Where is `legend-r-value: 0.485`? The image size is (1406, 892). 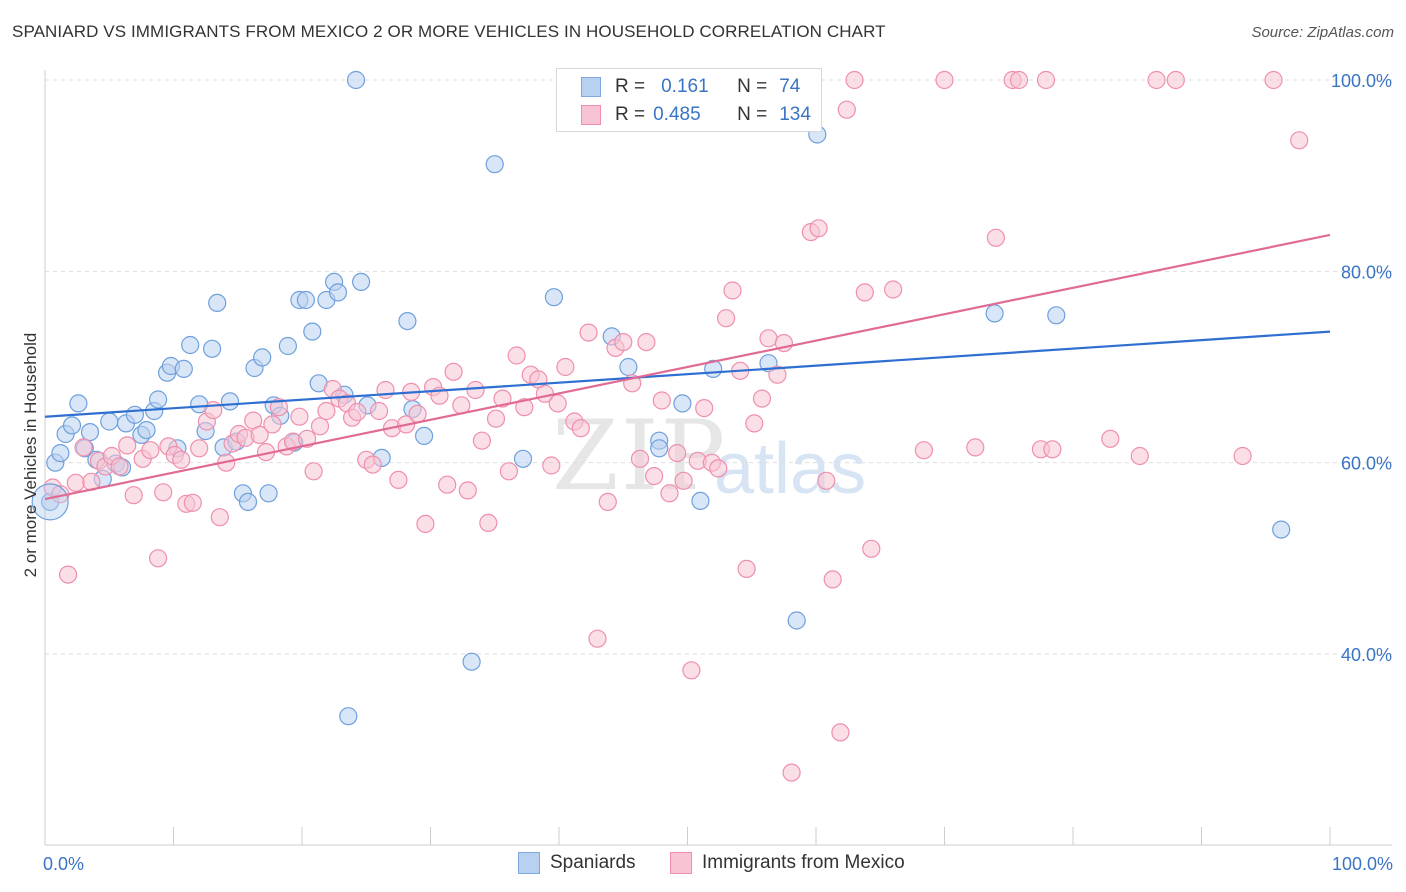
legend-r-value: 0.485 is located at coordinates (677, 114).